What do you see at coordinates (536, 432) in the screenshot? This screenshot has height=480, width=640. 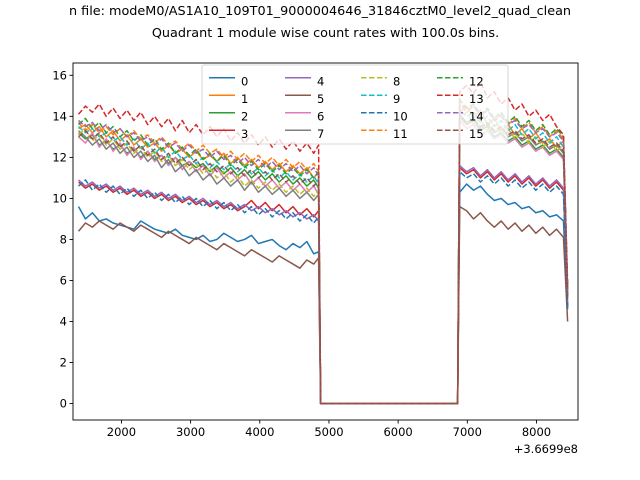 I see `x-tick-label-8000: 8000` at bounding box center [536, 432].